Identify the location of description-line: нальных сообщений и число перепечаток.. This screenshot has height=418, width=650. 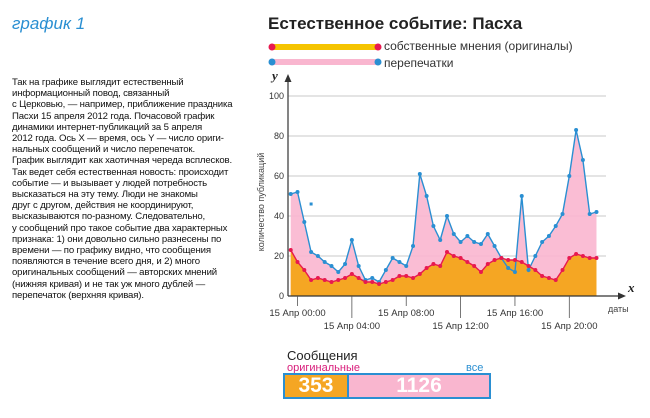
(103, 150).